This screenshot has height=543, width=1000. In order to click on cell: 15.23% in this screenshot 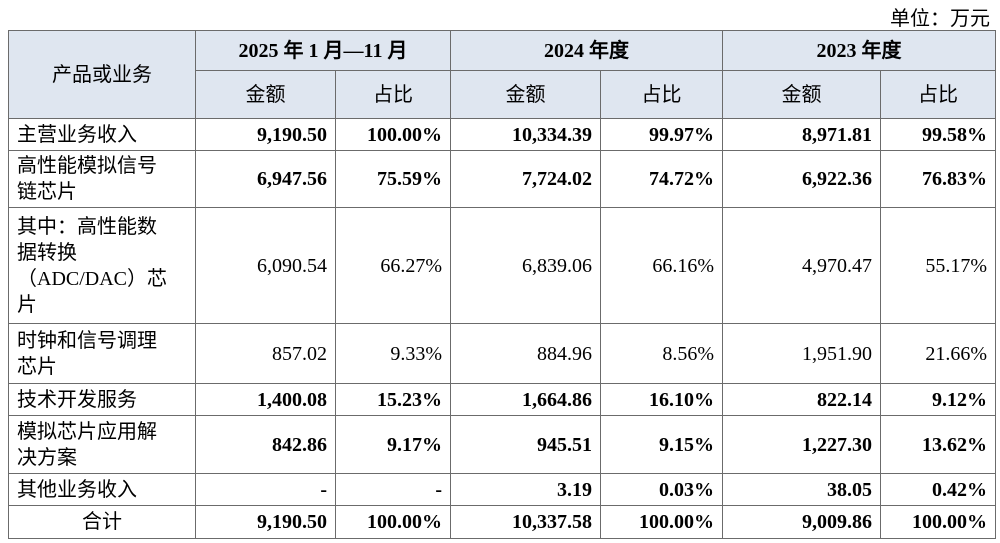, I will do `click(393, 399)`.